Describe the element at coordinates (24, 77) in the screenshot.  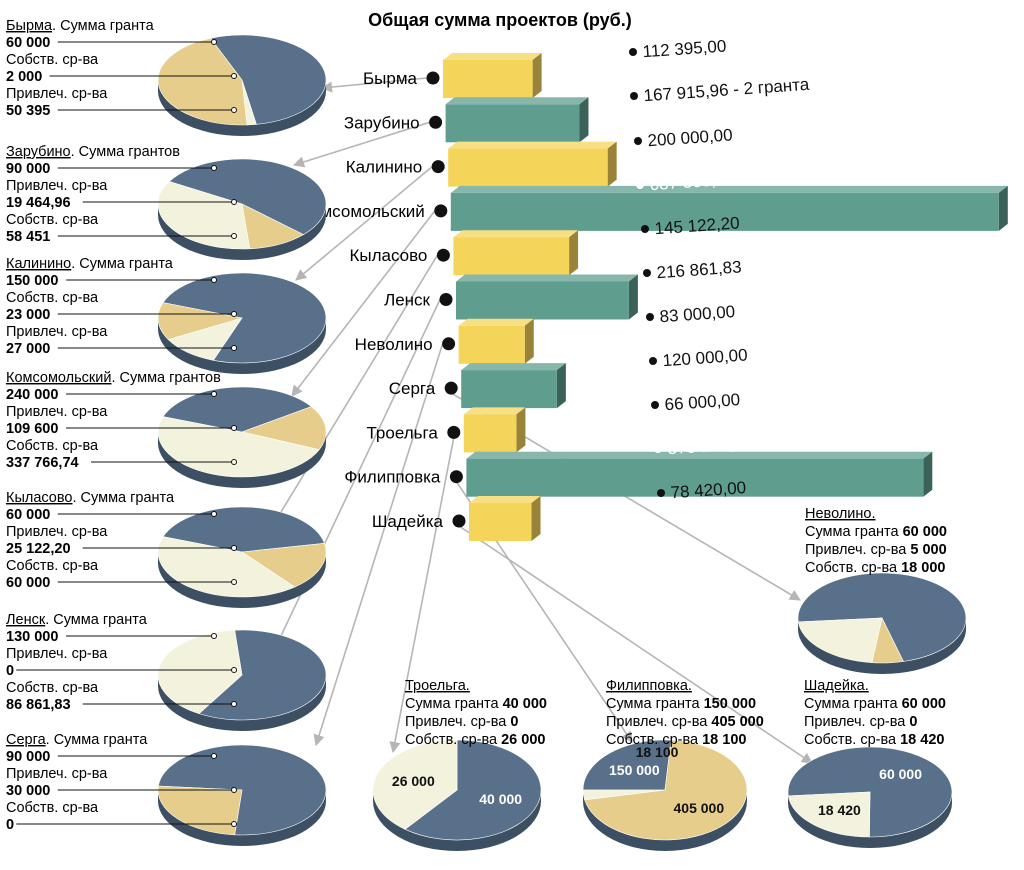
I see `pie-legend-value: 2 000` at that location.